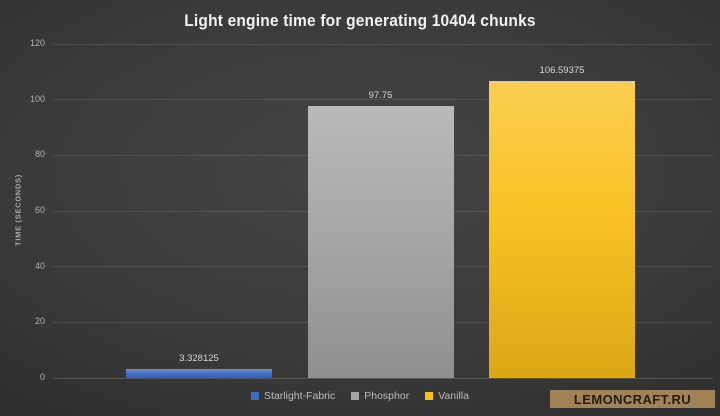  I want to click on watermark-lemoncraft: LEMONCRAFT.RU, so click(632, 399).